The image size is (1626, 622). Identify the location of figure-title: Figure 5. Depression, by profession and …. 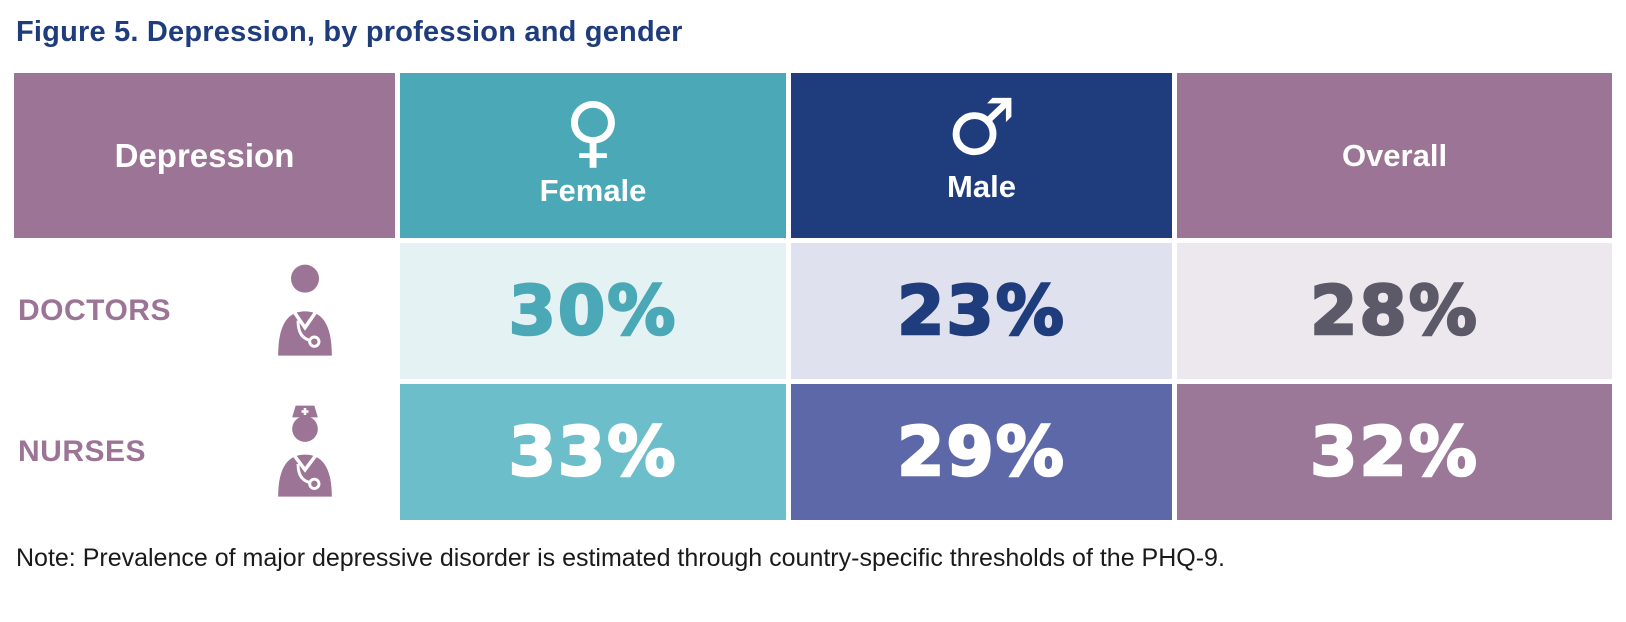
(349, 32).